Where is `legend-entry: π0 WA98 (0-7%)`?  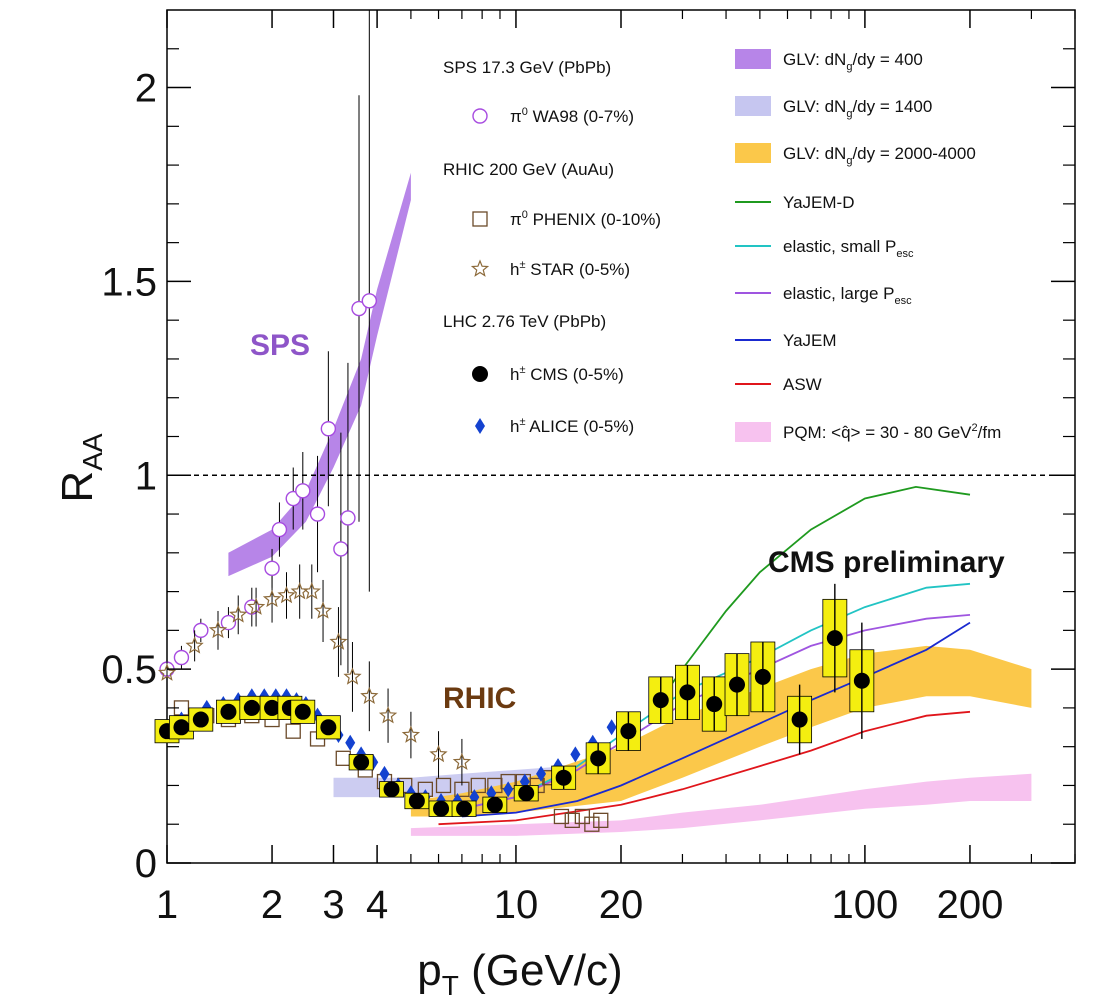
legend-entry: π0 WA98 (0-7%) is located at coordinates (572, 116).